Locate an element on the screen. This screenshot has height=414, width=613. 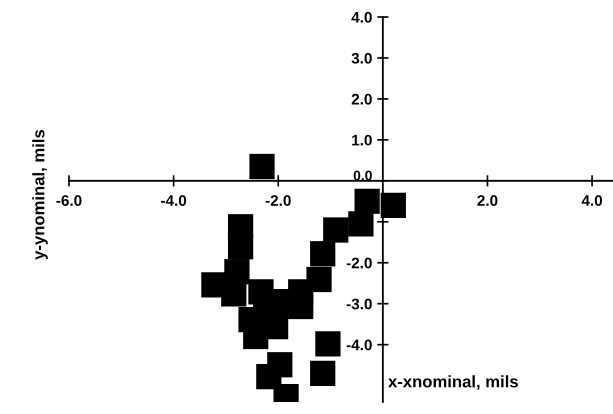
x-tick-label: 4.0 is located at coordinates (592, 200).